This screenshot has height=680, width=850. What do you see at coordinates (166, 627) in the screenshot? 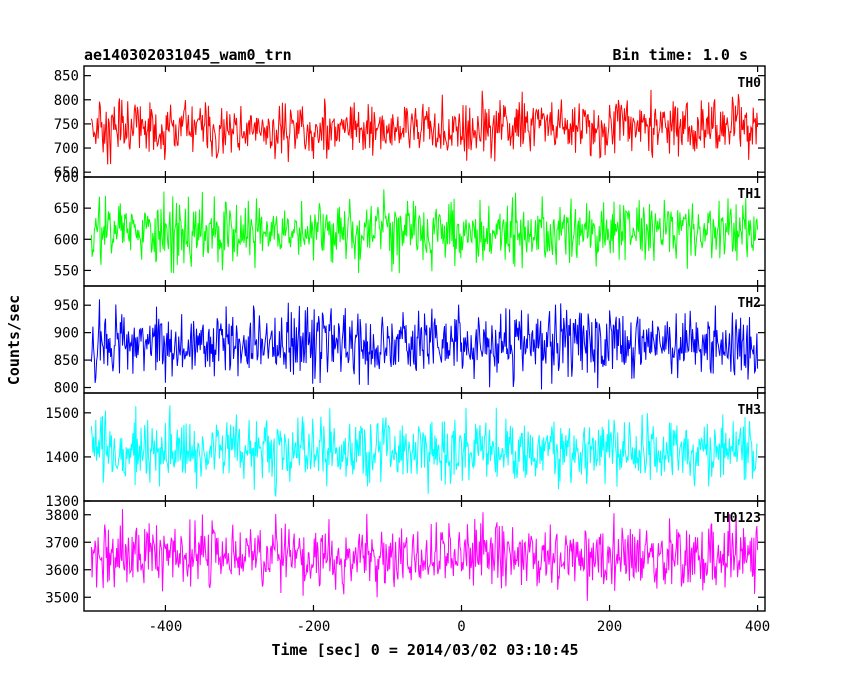
I see `x-tick-label: -400` at bounding box center [166, 627].